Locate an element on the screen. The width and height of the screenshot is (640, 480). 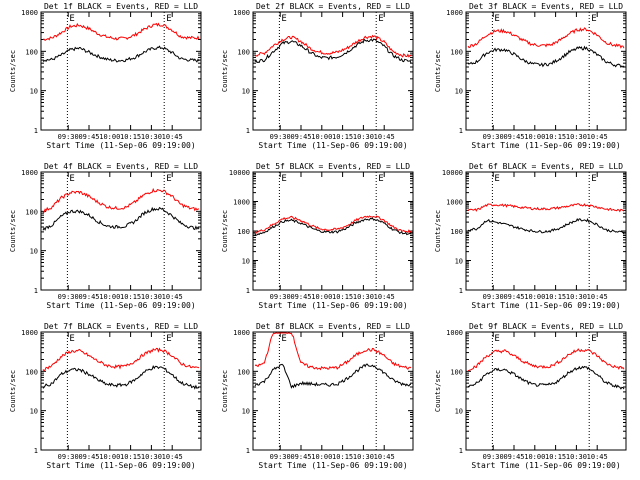
chart-title: Det 1f BLACK = Events, RED = LLD is located at coordinates (121, 6).